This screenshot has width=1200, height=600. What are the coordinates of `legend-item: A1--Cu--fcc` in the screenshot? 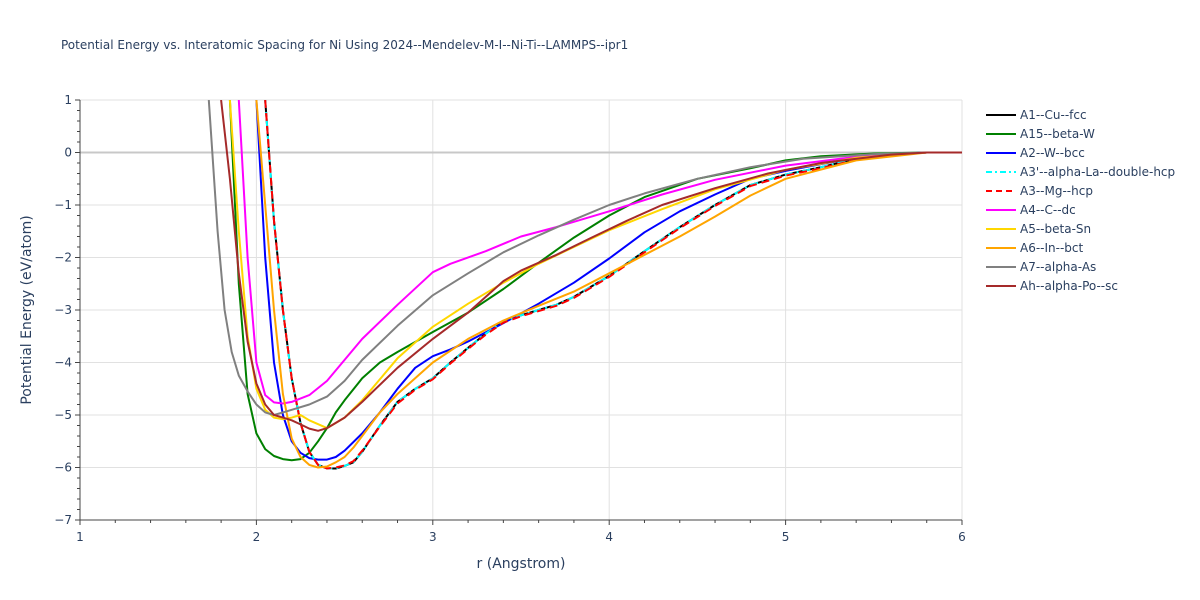 It's located at (1079, 114).